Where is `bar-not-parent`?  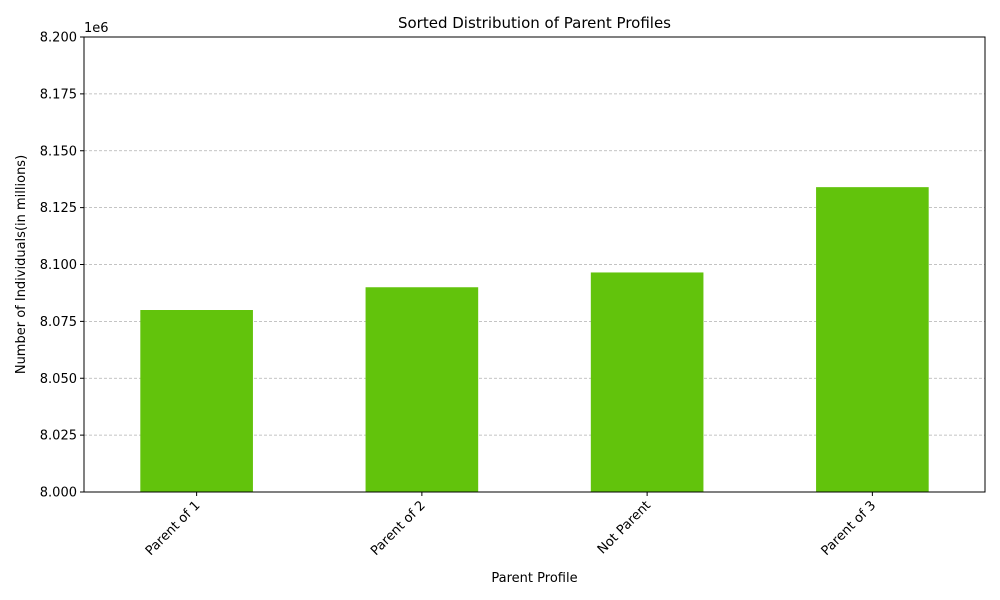
bar-not-parent is located at coordinates (647, 382).